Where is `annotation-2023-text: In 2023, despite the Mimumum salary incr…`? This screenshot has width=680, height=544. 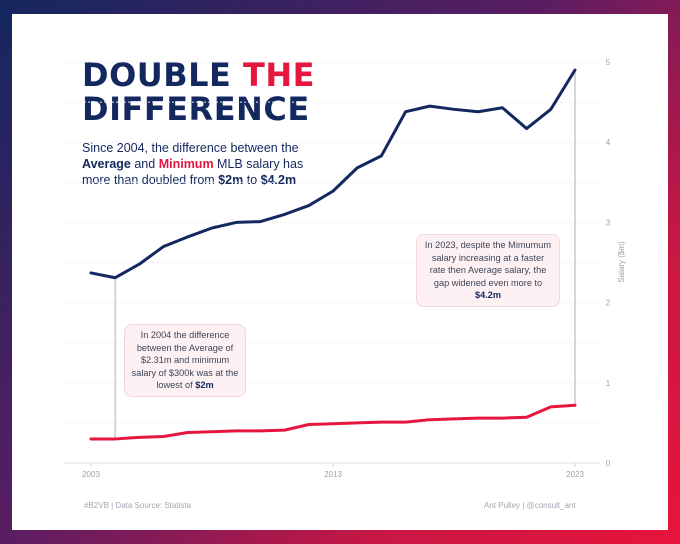
annotation-2023-text: In 2023, despite the Mimumum salary incr… is located at coordinates (488, 264).